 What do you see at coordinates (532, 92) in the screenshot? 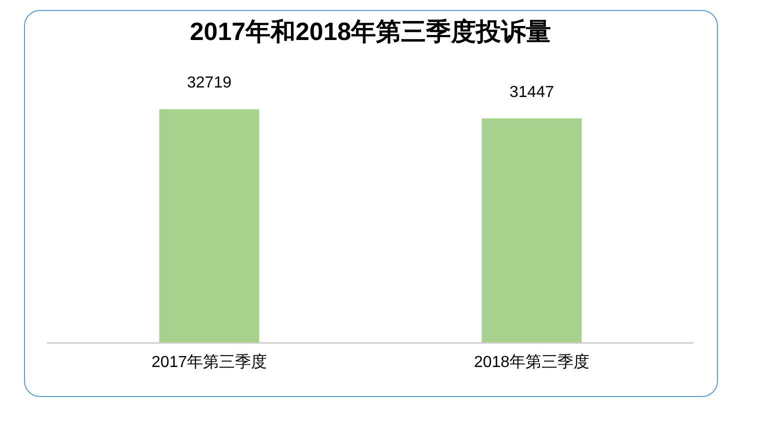
I see `data-label: 31447` at bounding box center [532, 92].